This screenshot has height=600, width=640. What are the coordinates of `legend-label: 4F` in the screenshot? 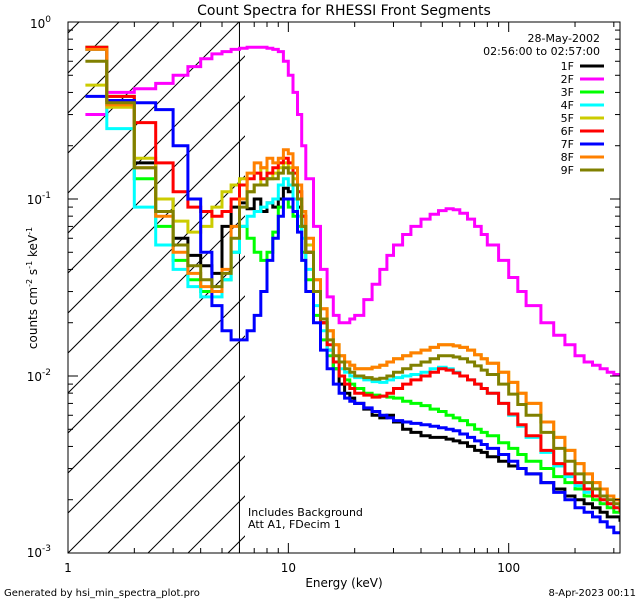 It's located at (567, 105).